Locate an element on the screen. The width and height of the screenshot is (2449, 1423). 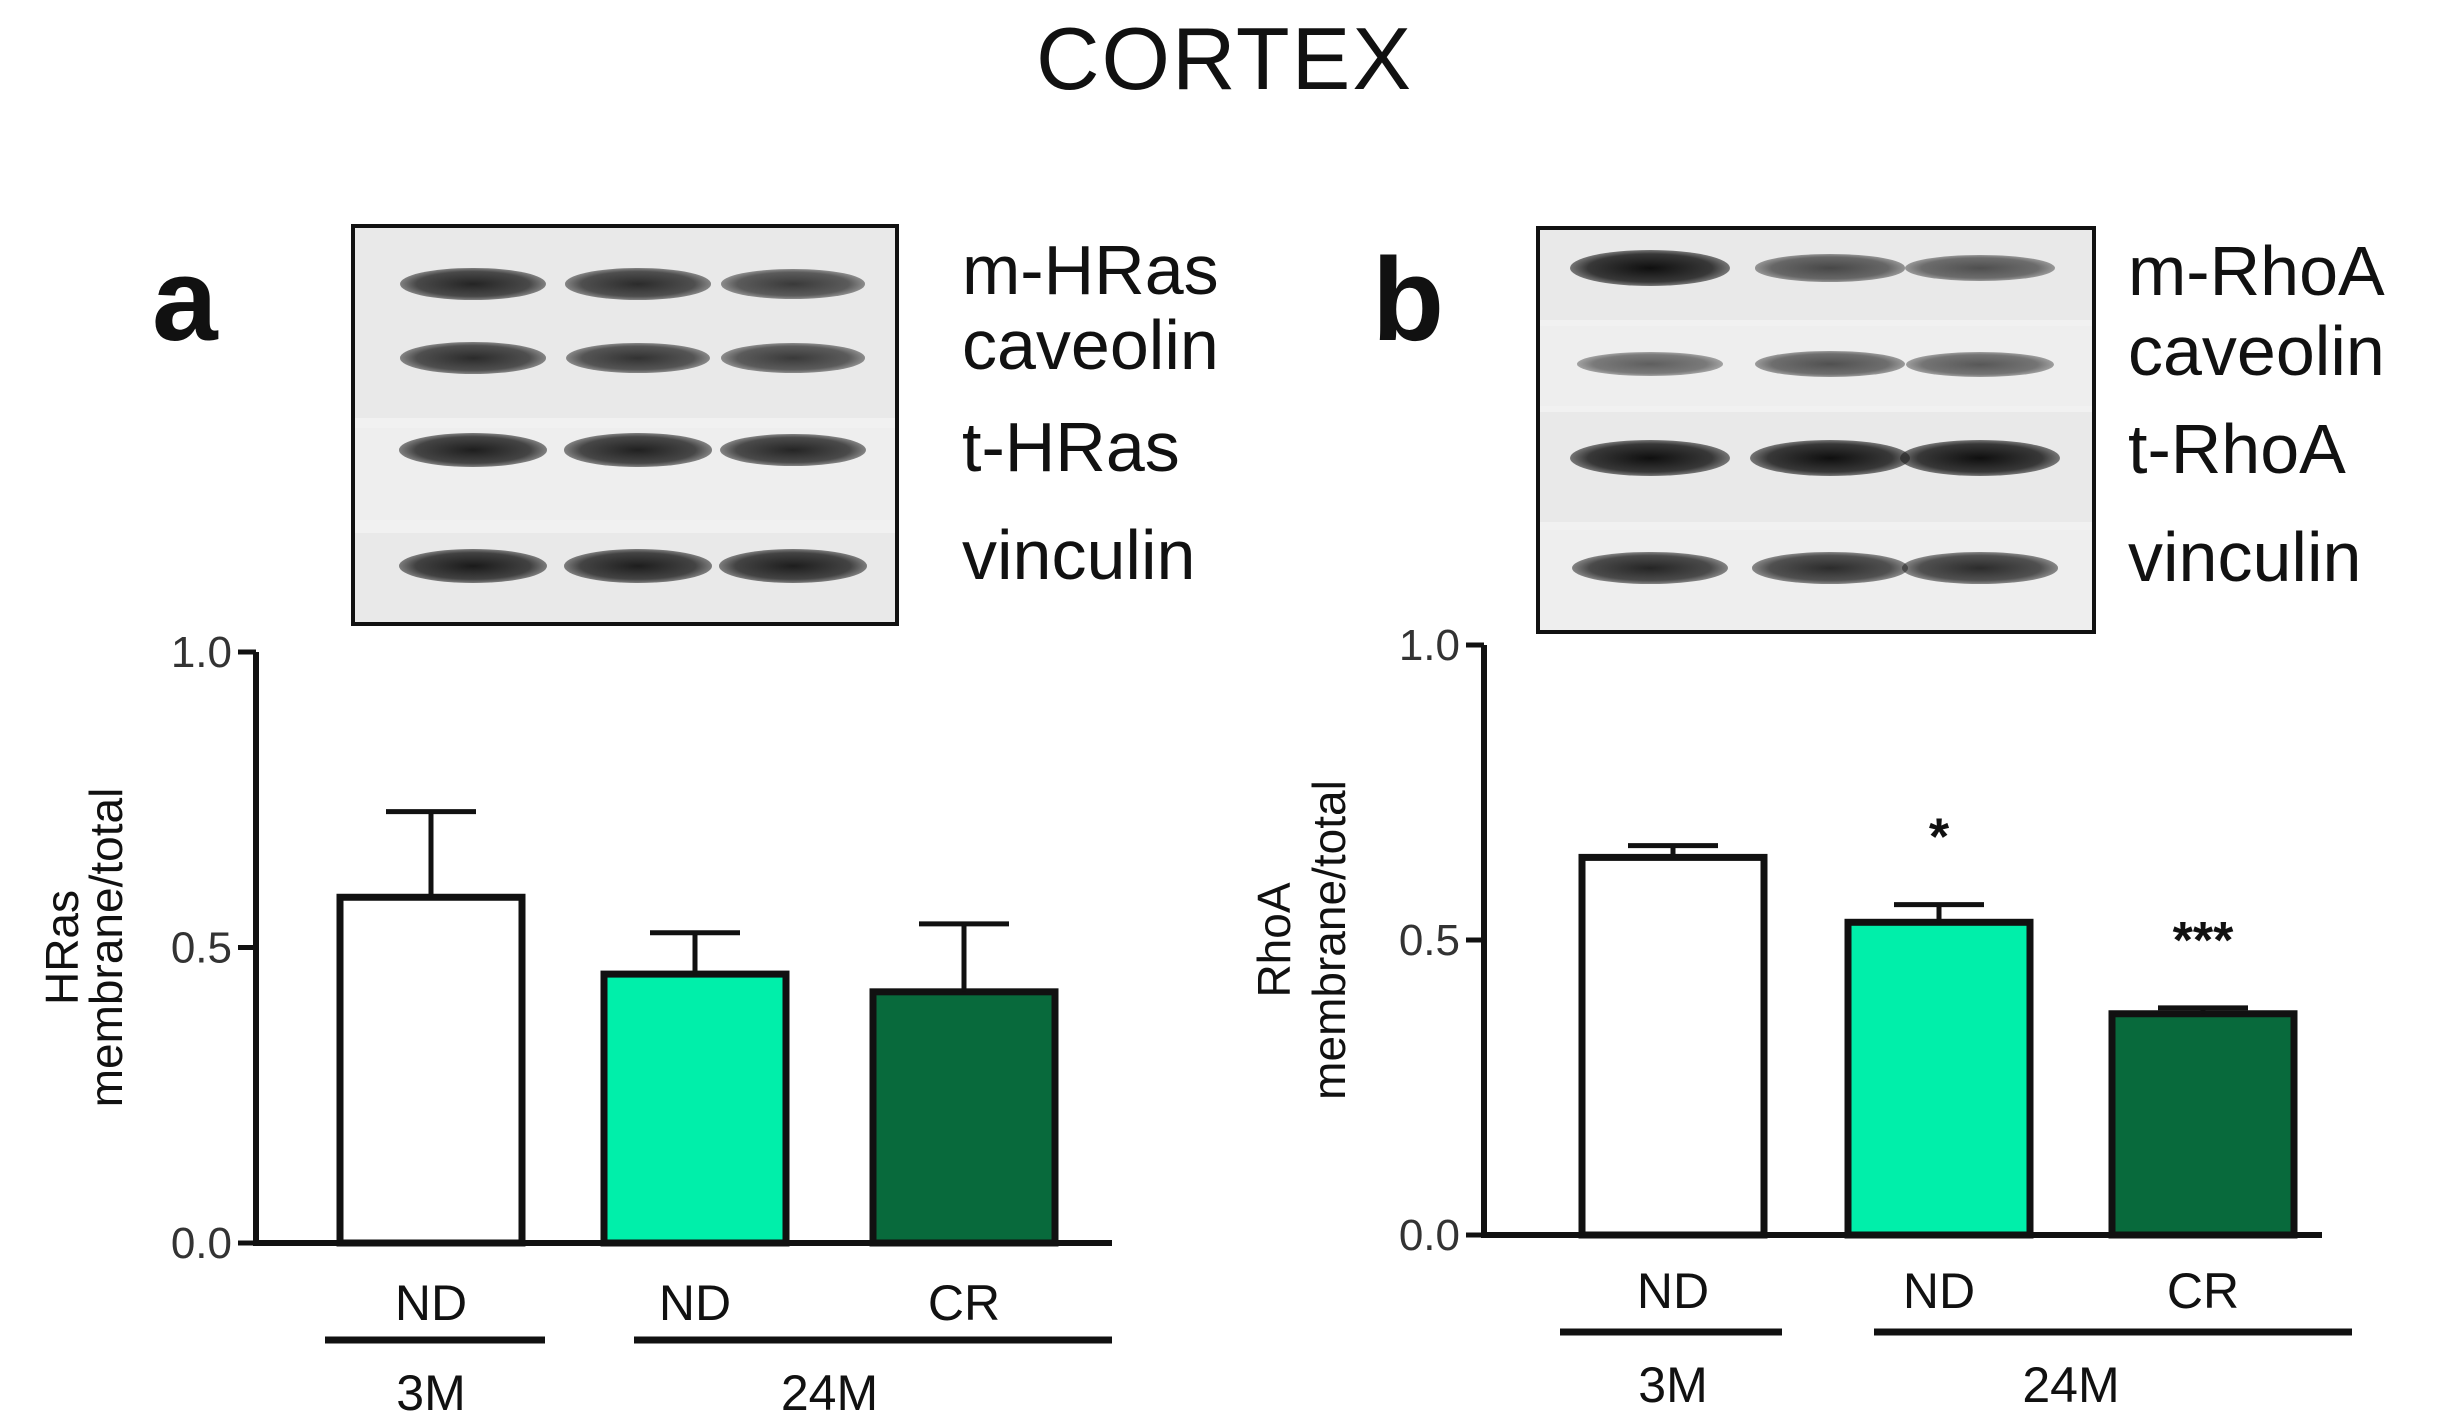
significance-marker: *** is located at coordinates (2203, 941).